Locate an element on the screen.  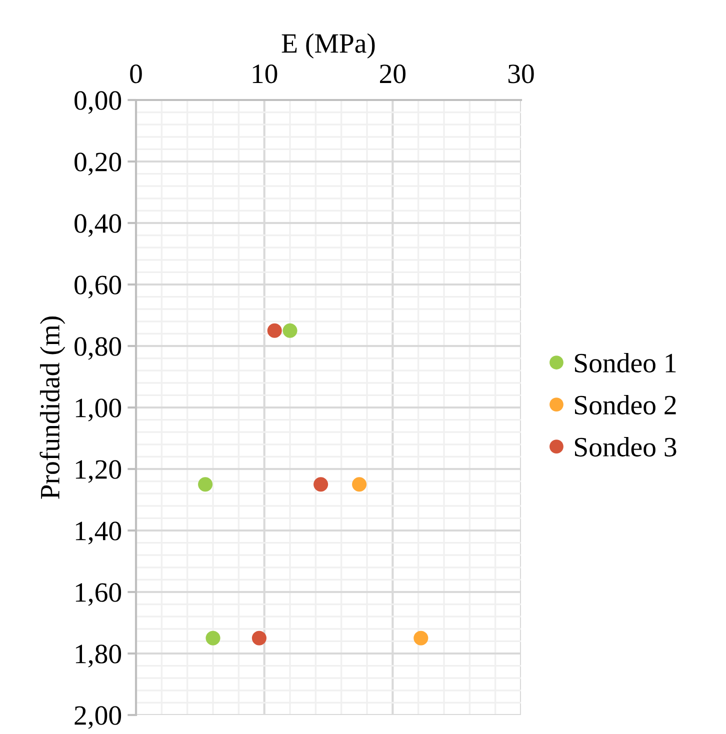
y-tick-label: 1,20 is located at coordinates (99, 471).